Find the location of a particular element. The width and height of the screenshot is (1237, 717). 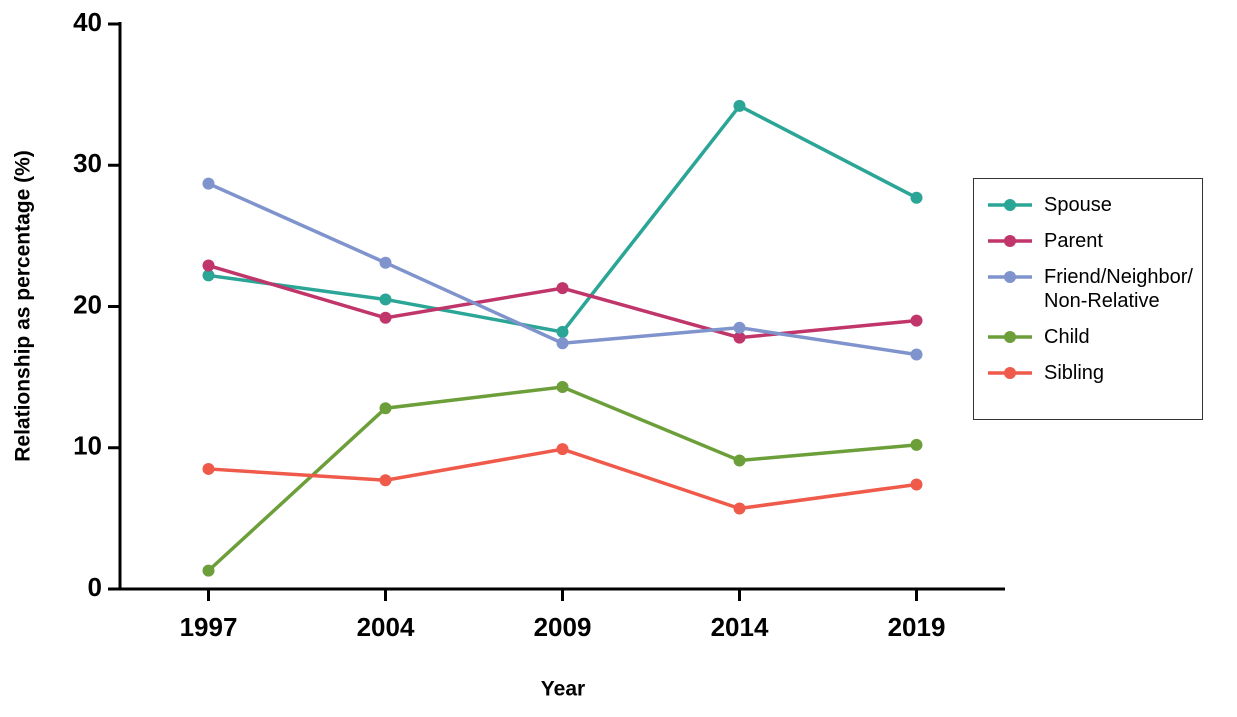

legend-item: Parent is located at coordinates (1094, 241).